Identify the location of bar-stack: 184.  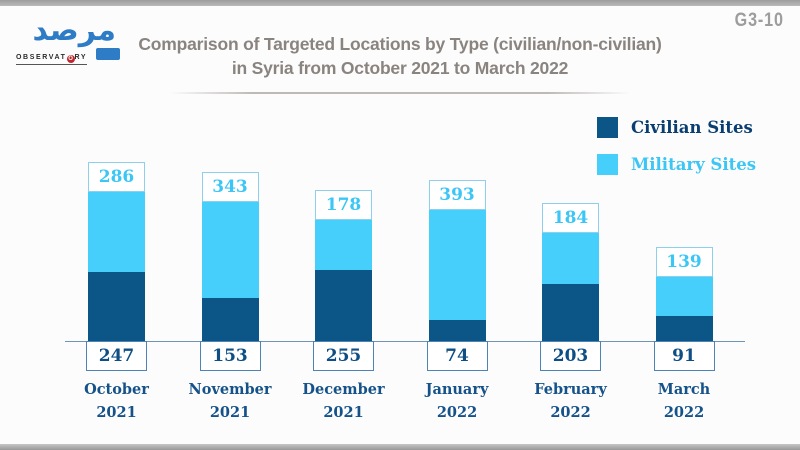
(570, 271).